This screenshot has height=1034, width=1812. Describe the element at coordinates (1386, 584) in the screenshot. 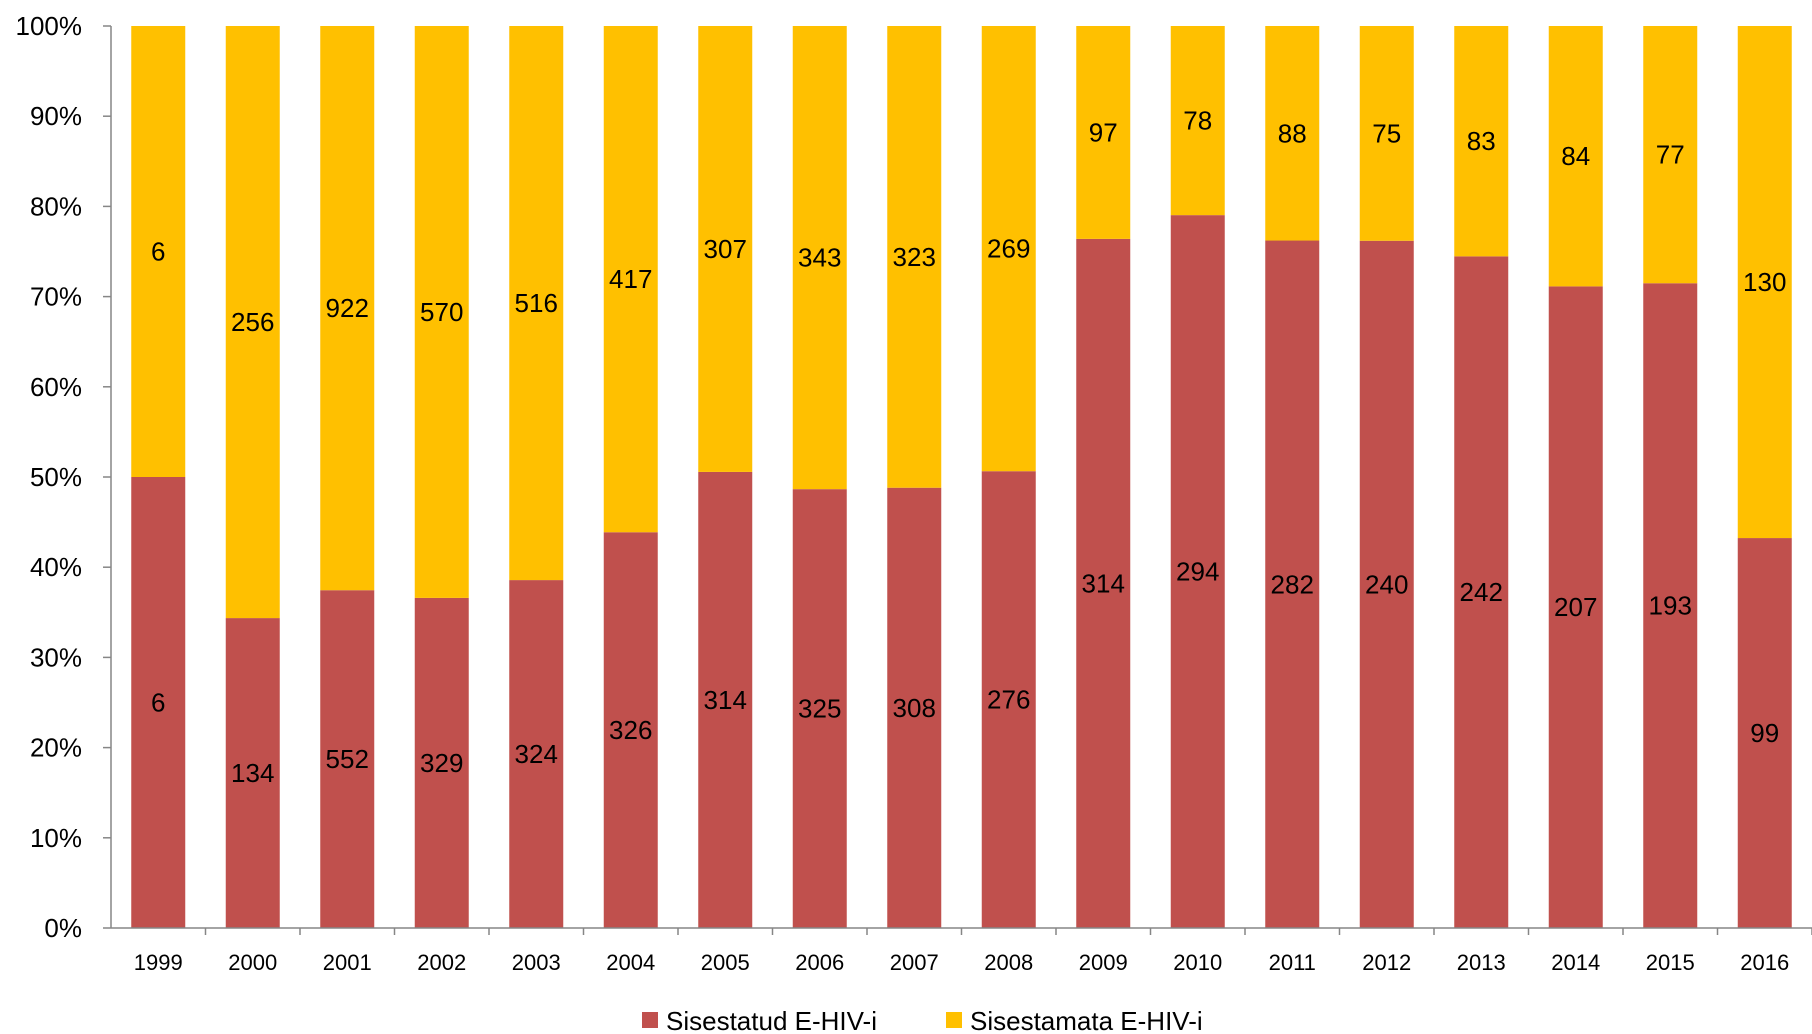

I see `data-label-sisestatud: 240` at that location.